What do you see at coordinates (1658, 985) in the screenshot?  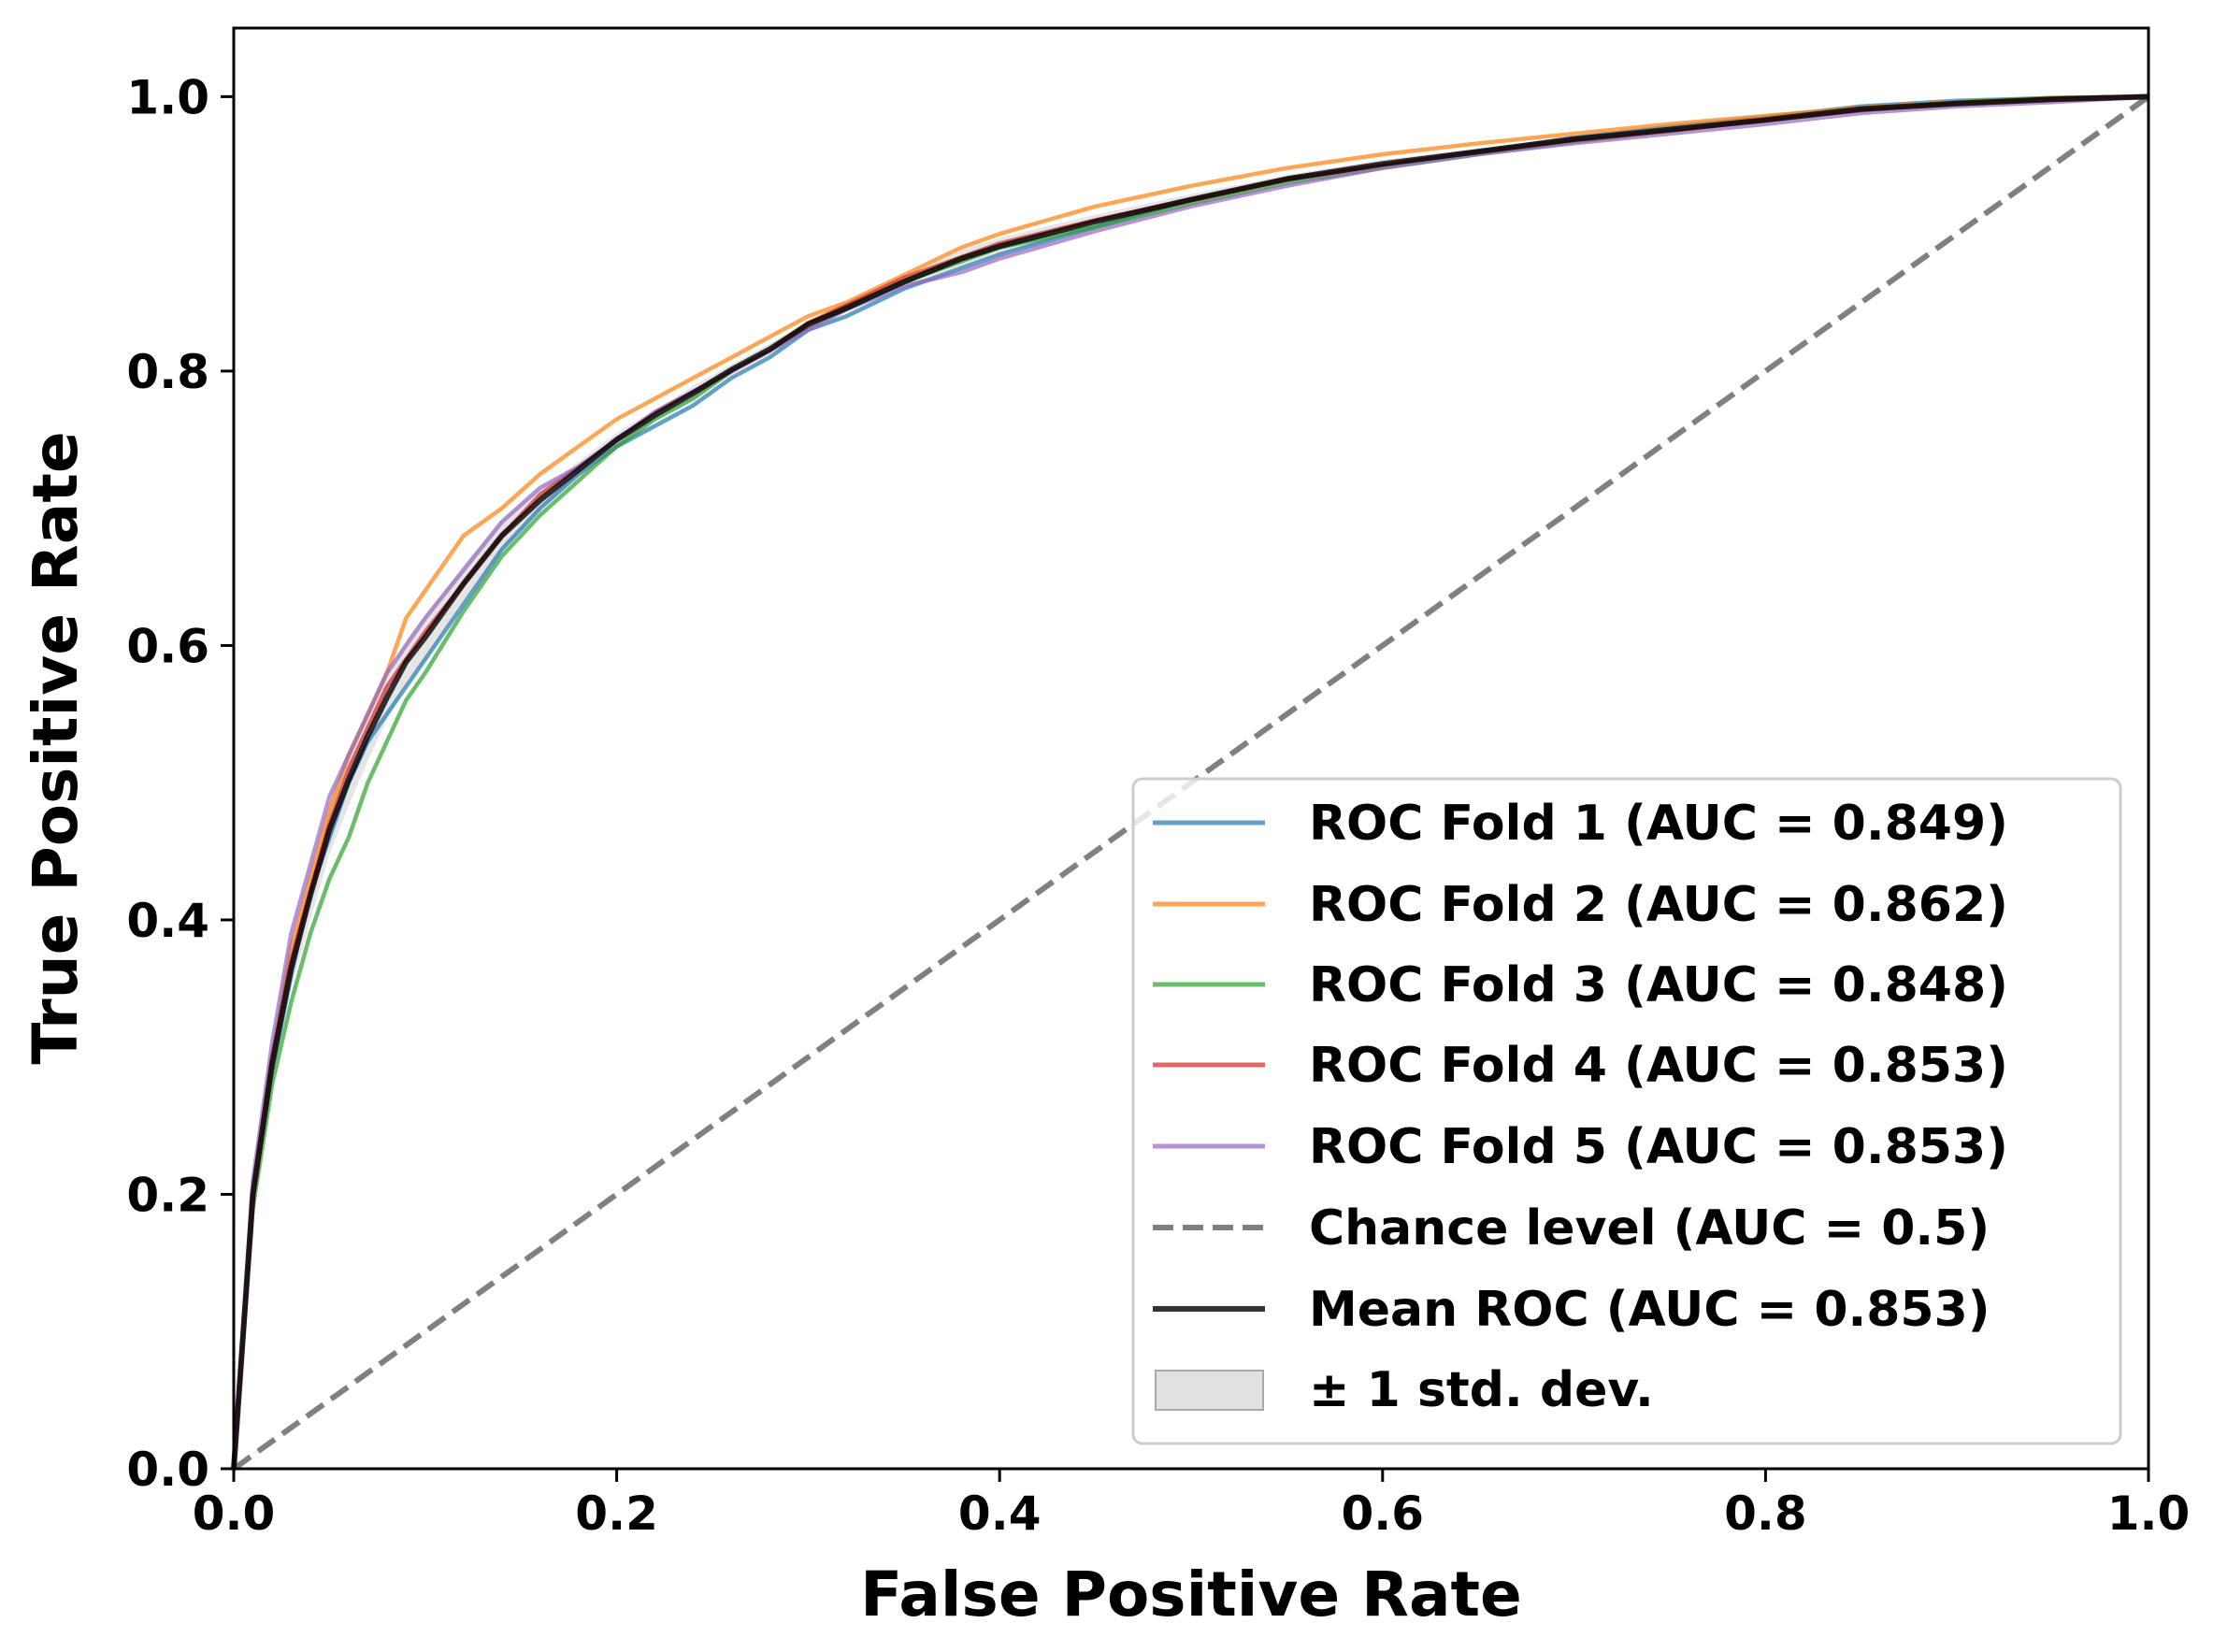 I see `legend-label-fold-3: ROC Fold 3 (AUC = 0.848)` at bounding box center [1658, 985].